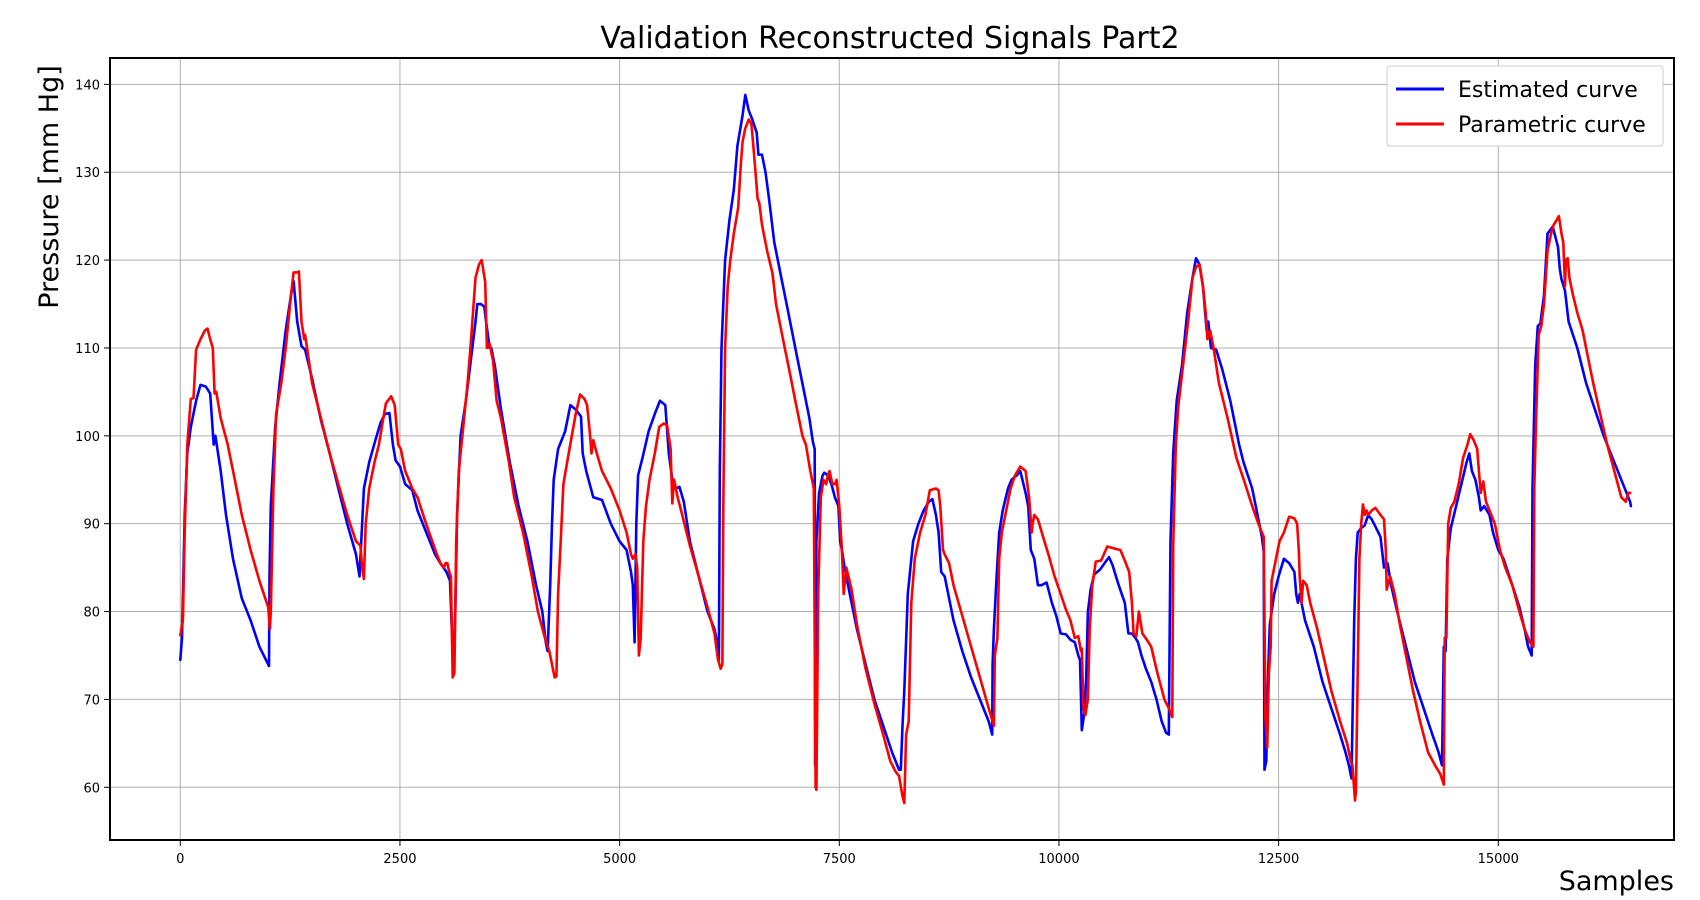 This screenshot has width=1700, height=900. What do you see at coordinates (1498, 859) in the screenshot?
I see `x-tick-label: 15000` at bounding box center [1498, 859].